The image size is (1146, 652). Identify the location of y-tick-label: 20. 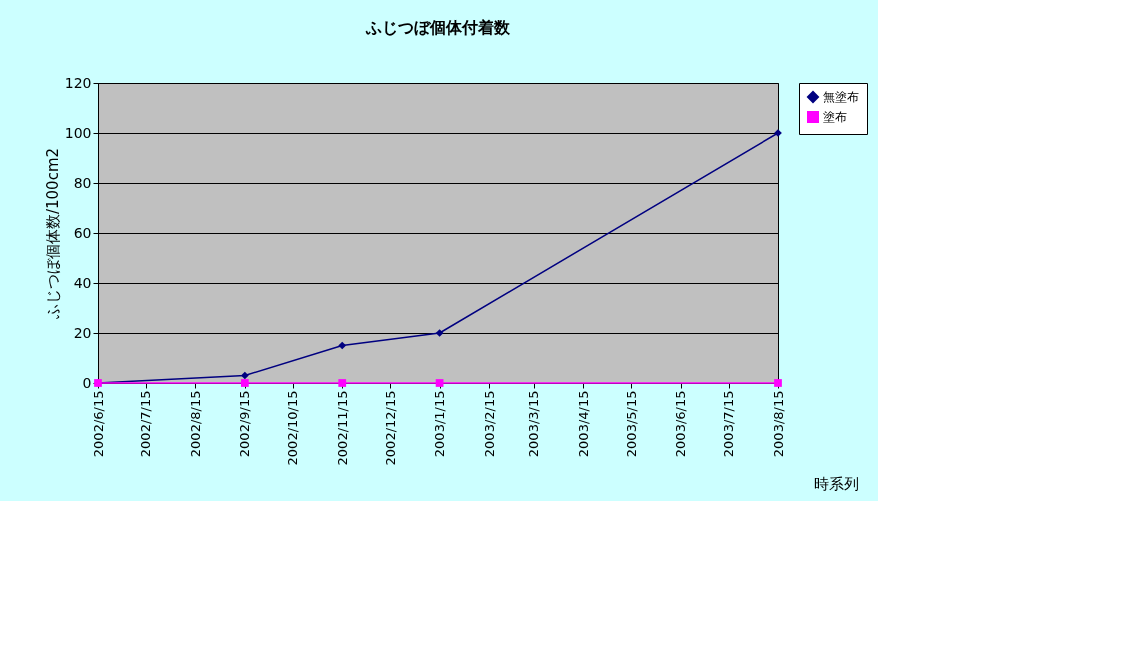
(82, 332).